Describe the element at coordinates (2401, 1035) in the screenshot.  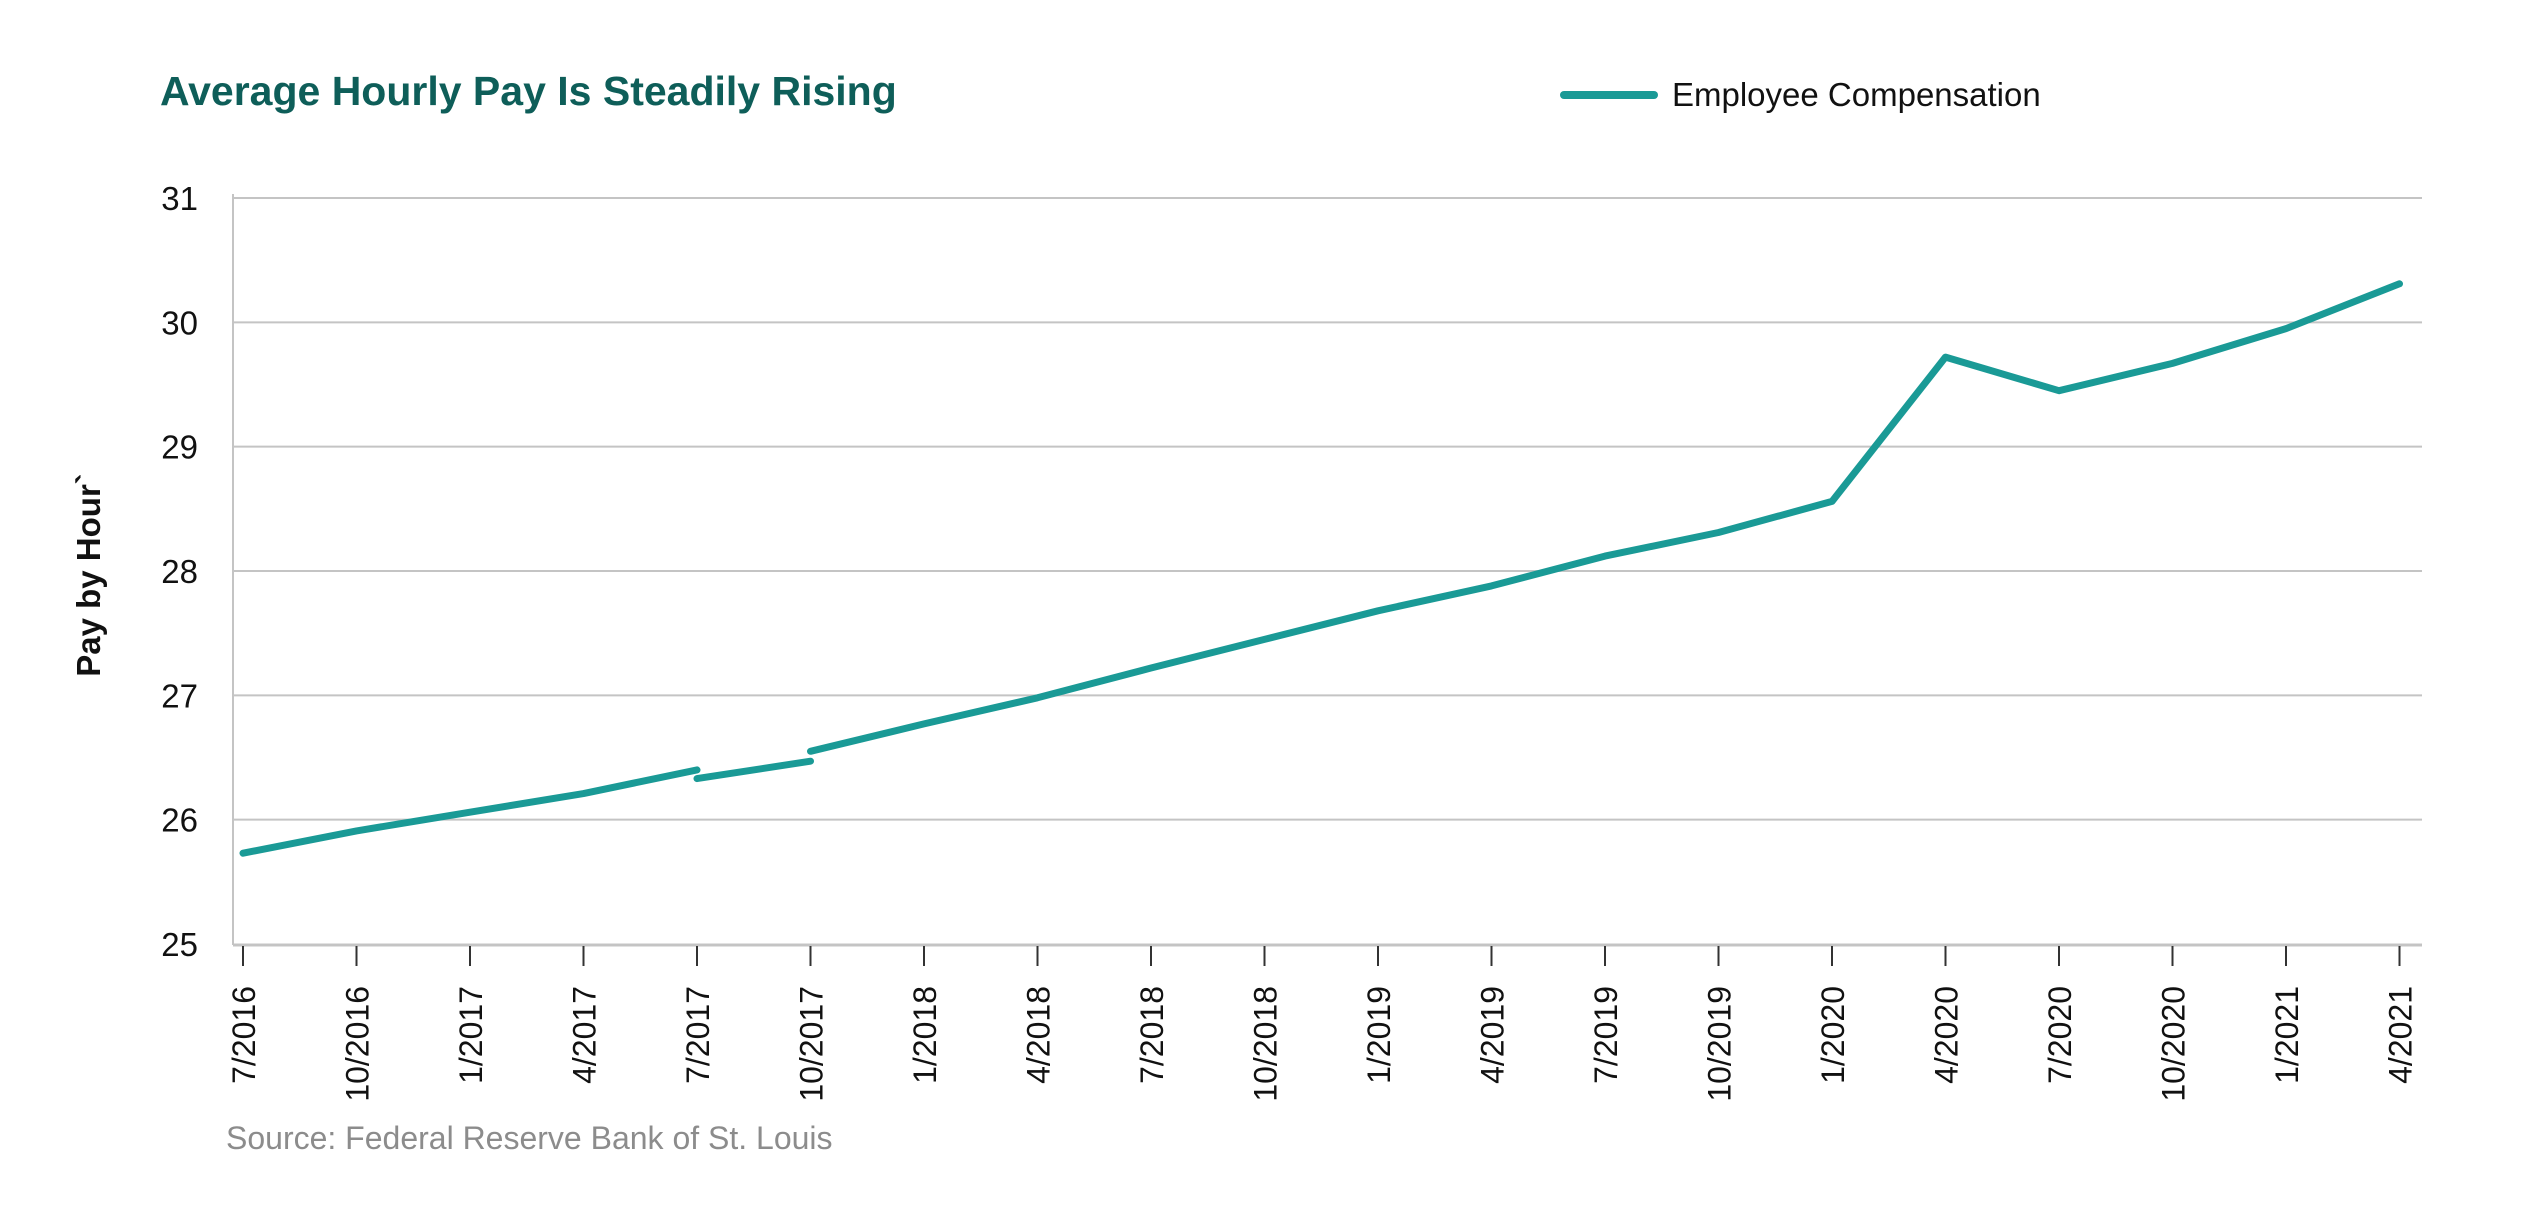
I see `x-tick-label: 4/2021` at that location.